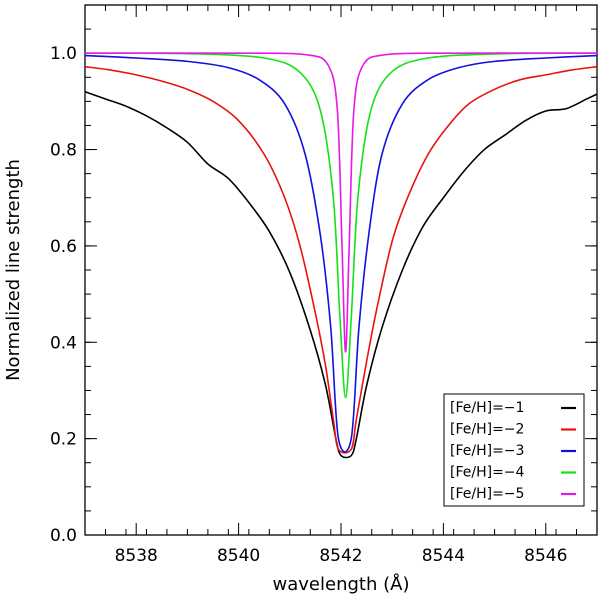 This screenshot has width=599, height=601. Describe the element at coordinates (443, 556) in the screenshot. I see `x-tick-label: 8544` at that location.